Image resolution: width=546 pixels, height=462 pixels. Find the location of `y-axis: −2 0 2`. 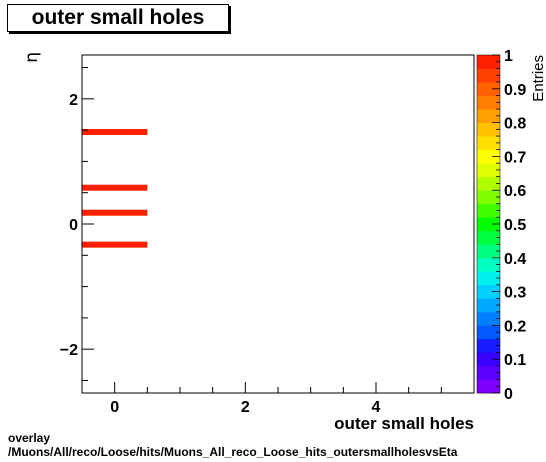

y-axis: −2 0 2 is located at coordinates (77, 224).